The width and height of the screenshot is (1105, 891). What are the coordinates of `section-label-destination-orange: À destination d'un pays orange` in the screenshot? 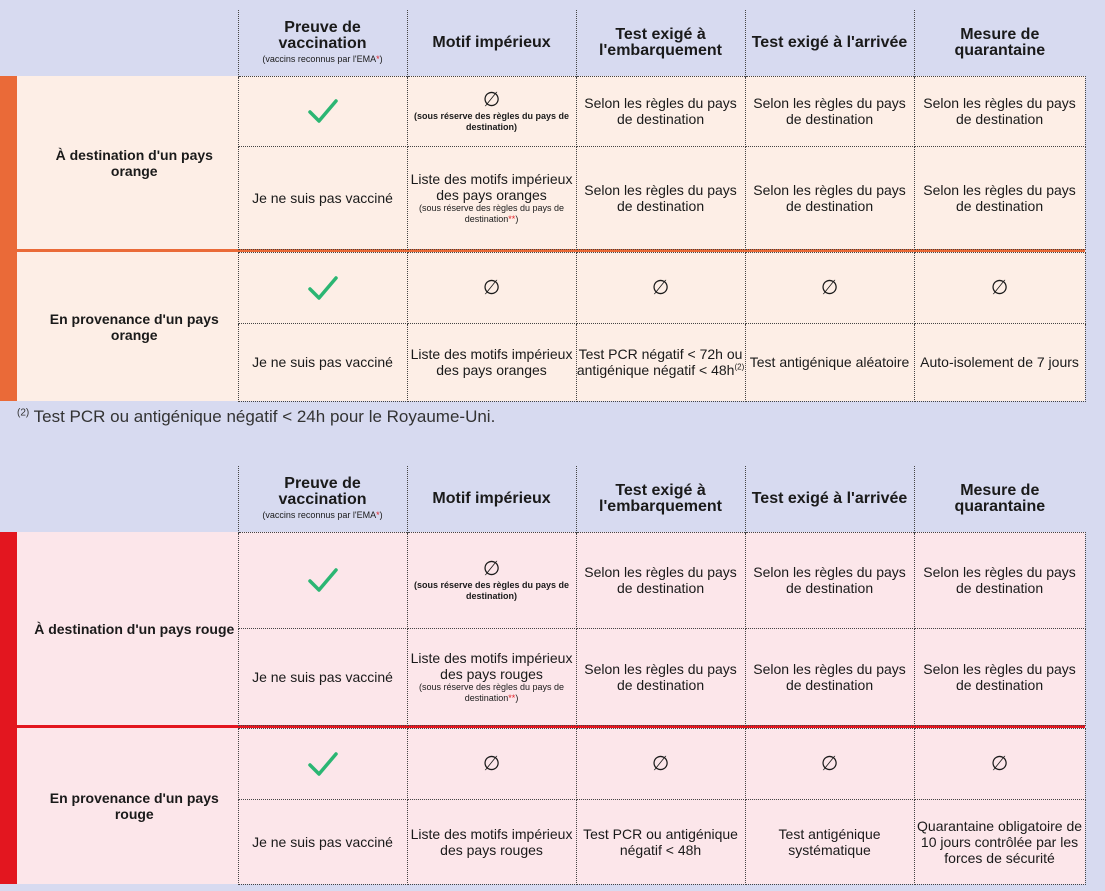 It's located at (135, 162).